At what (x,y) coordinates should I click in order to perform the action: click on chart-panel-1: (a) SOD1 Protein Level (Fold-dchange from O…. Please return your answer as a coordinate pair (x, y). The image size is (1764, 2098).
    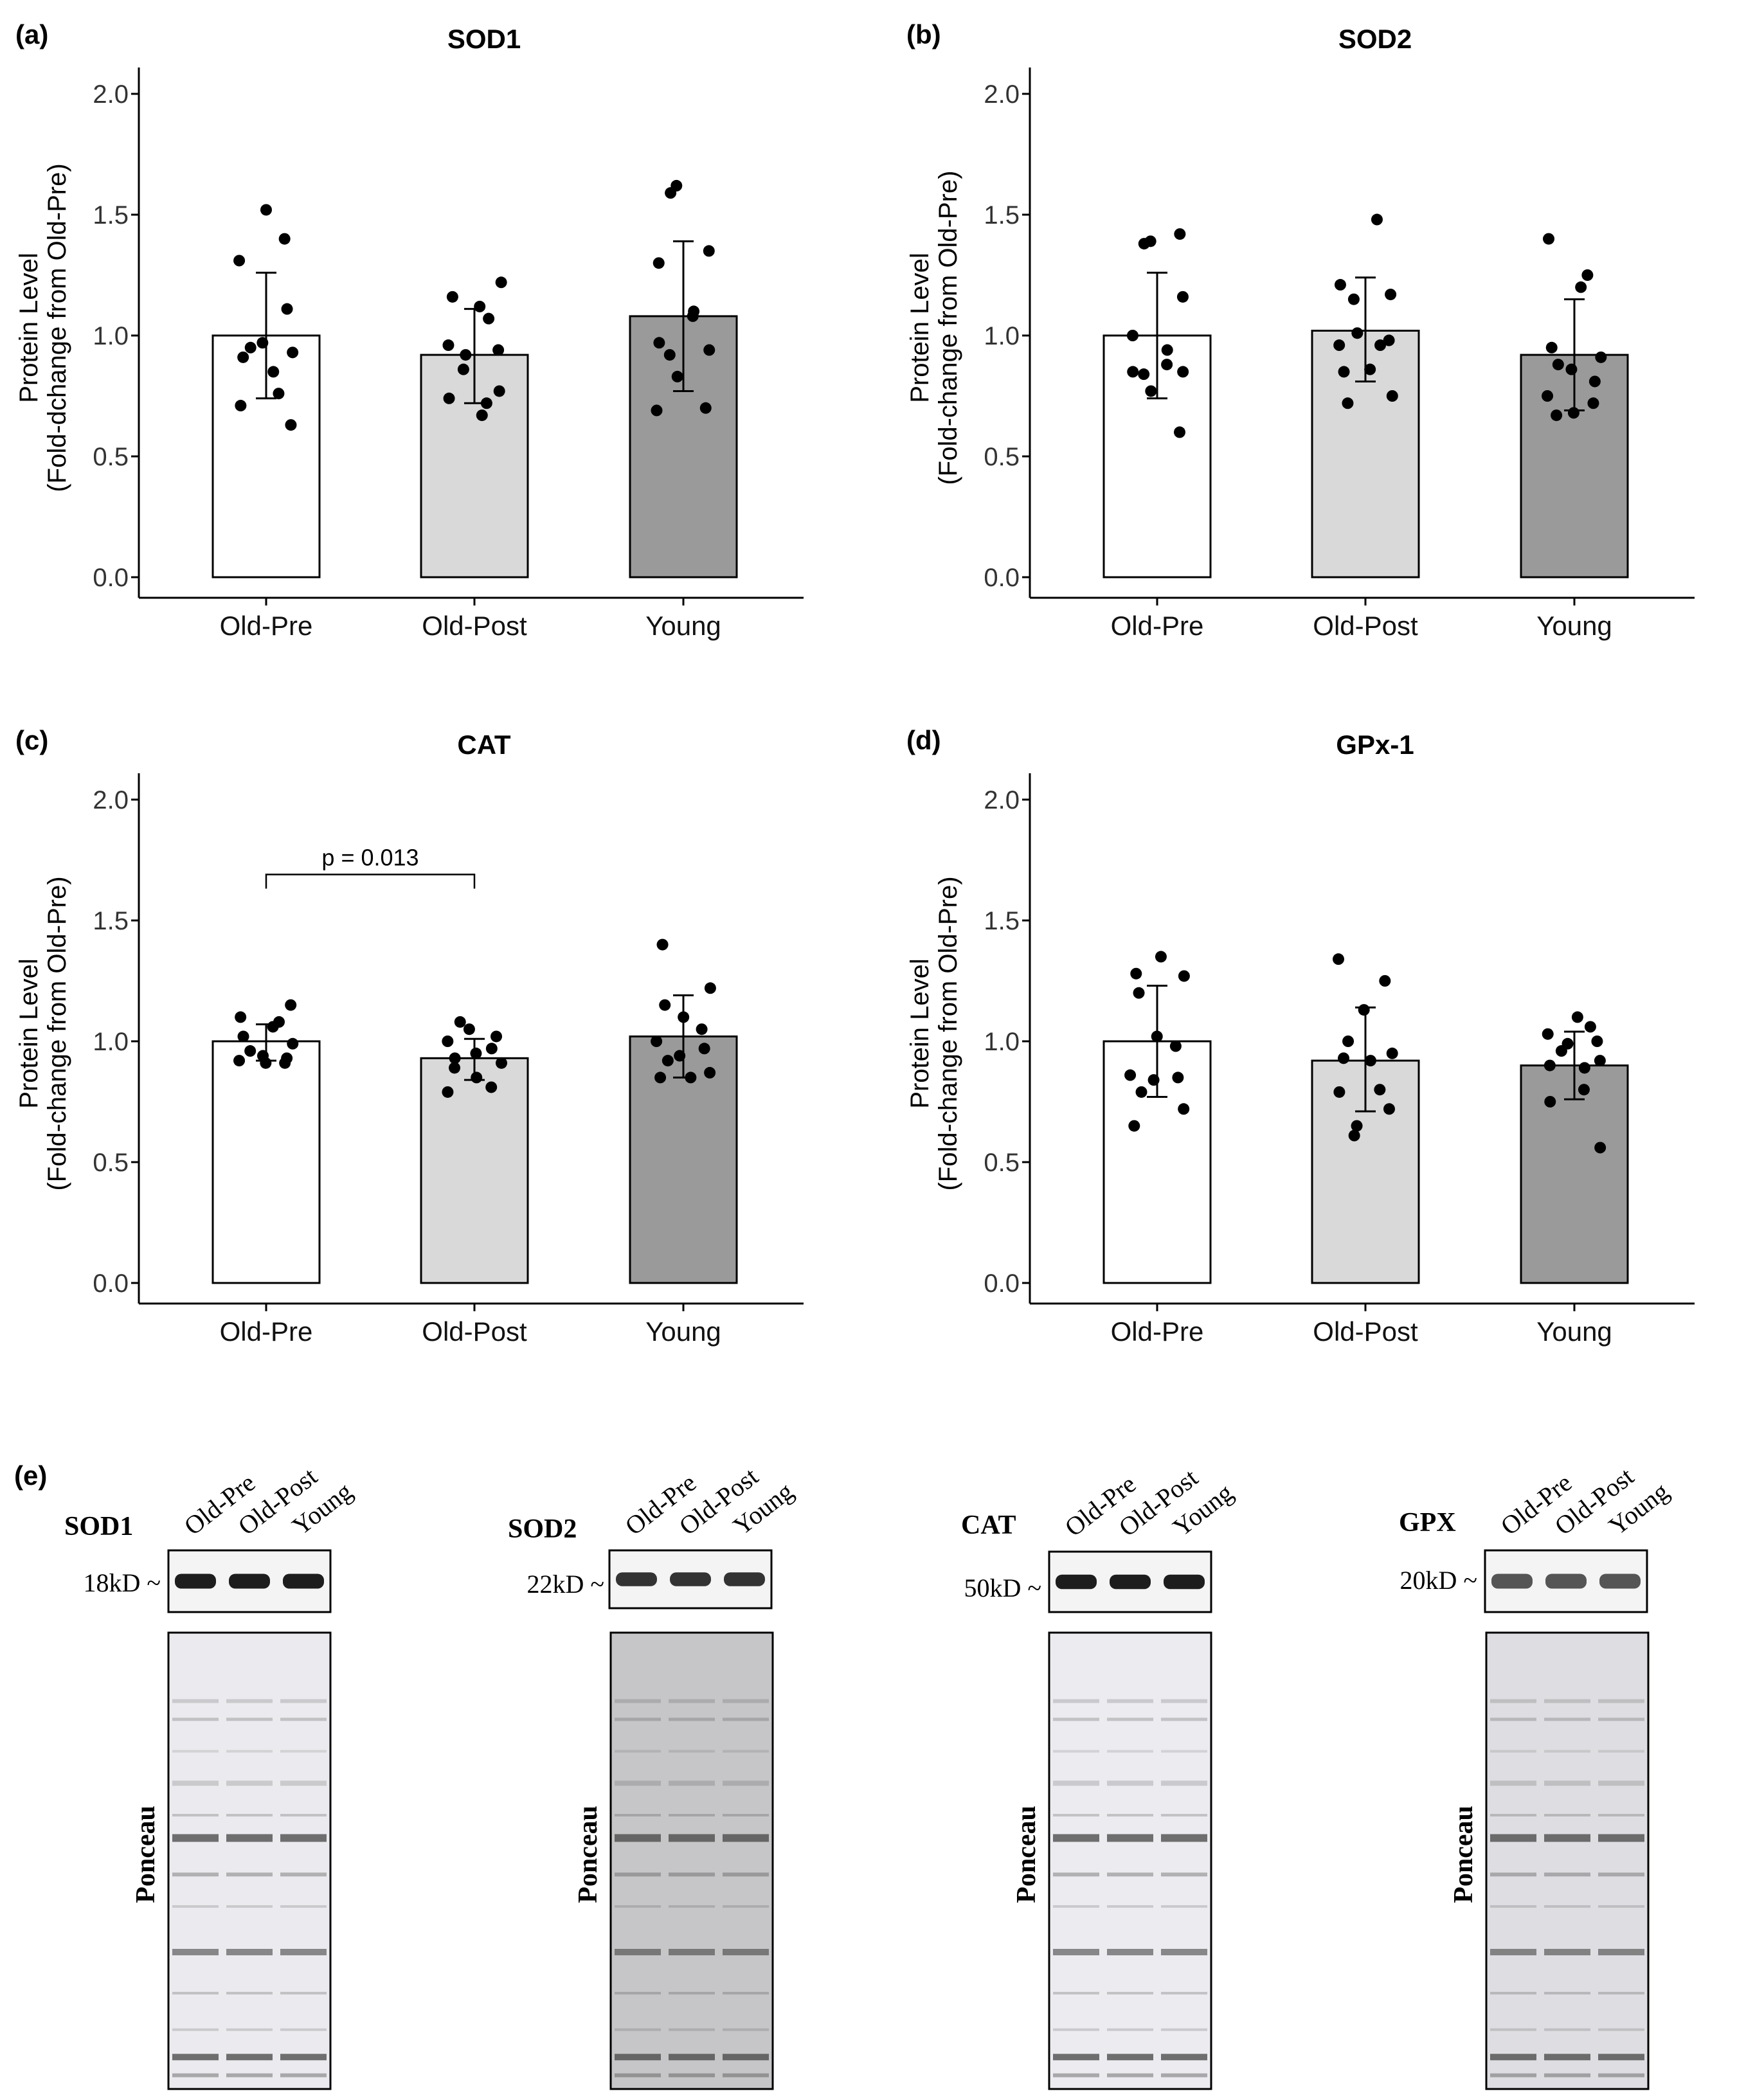
    Looking at the image, I should click on (410, 330).